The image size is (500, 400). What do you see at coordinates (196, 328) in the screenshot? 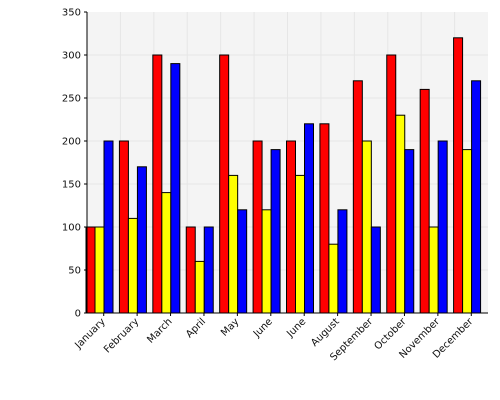
I see `x-tick-label: April` at bounding box center [196, 328].